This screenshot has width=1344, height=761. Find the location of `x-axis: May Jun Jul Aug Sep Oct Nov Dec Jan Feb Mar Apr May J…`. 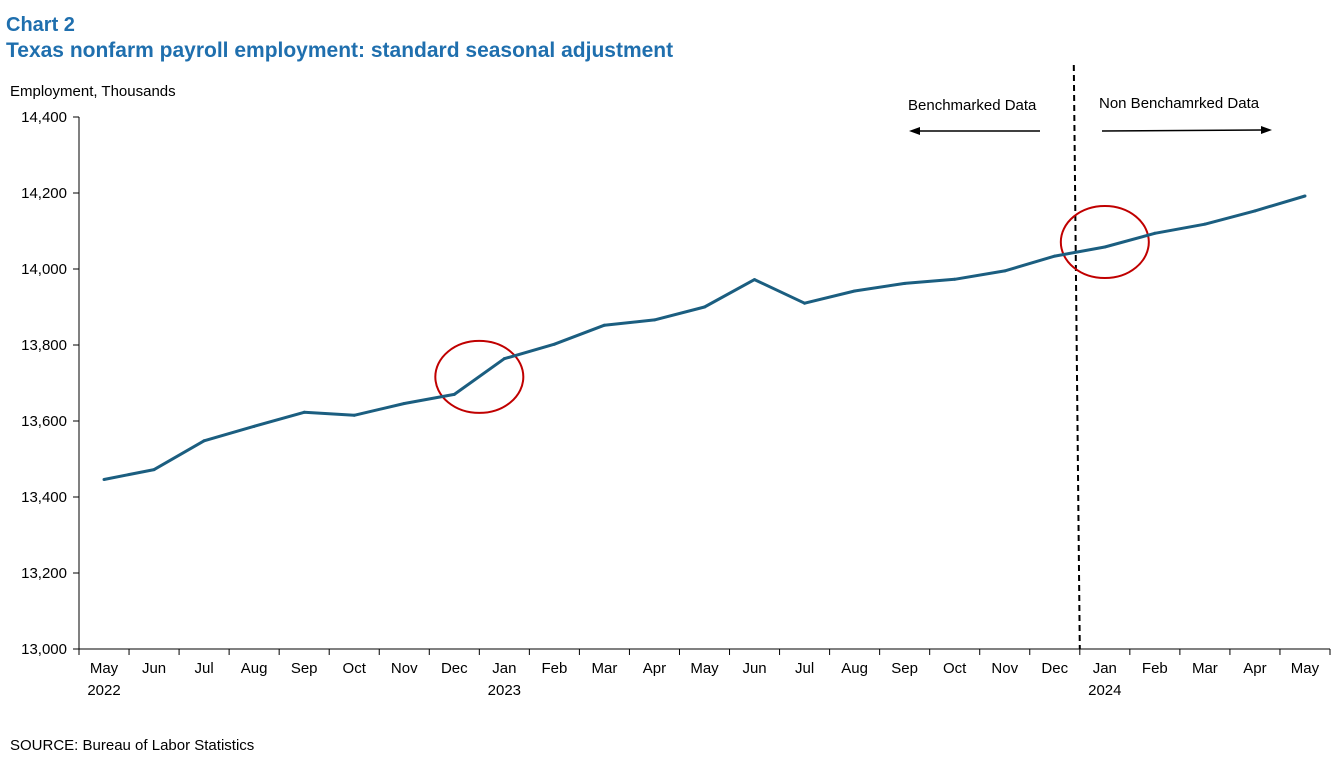

x-axis: May Jun Jul Aug Sep Oct Nov Dec Jan Feb Mar Apr May J… is located at coordinates (704, 673).